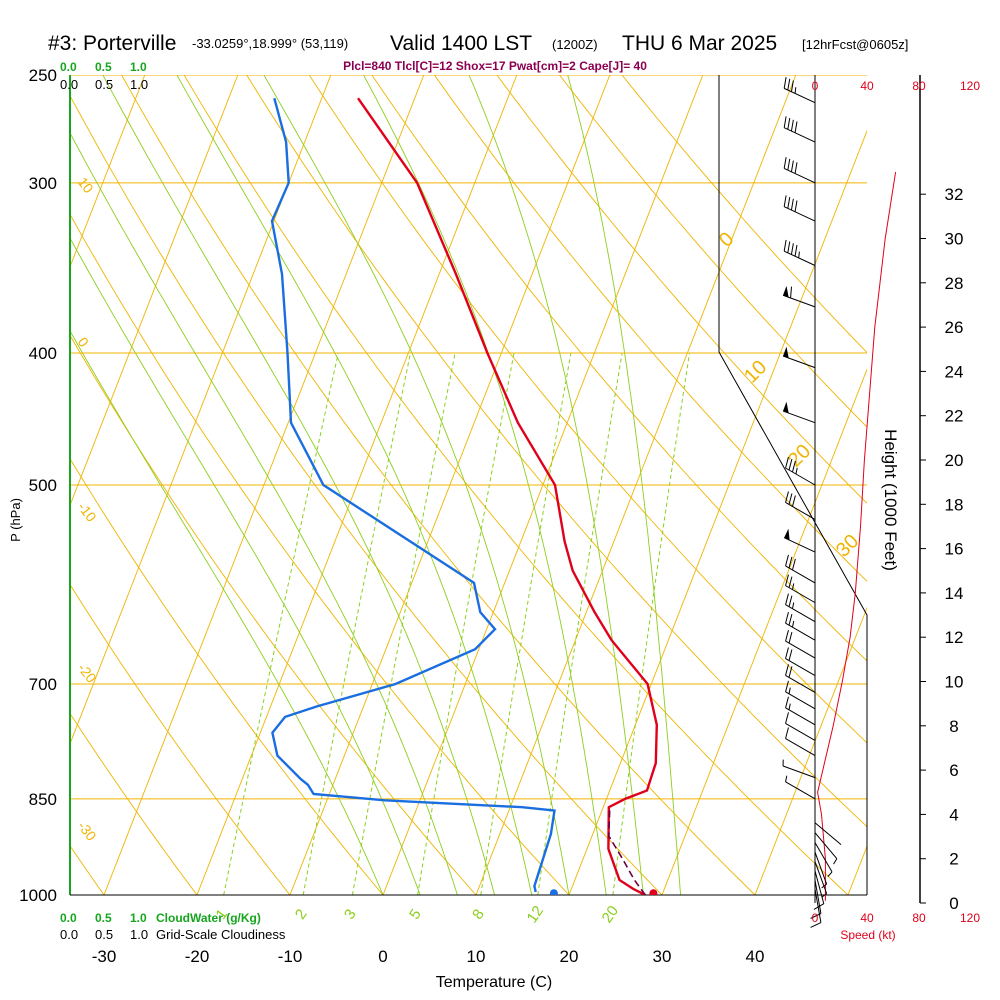  I want to click on speed-tick-120-top: 120, so click(970, 86).